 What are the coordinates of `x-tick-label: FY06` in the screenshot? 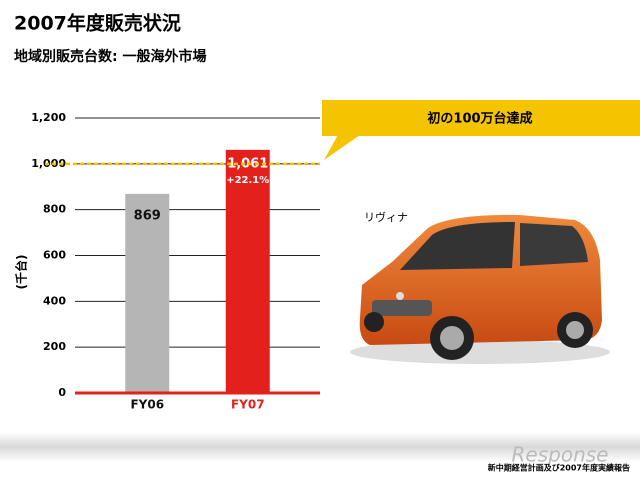 It's located at (147, 405).